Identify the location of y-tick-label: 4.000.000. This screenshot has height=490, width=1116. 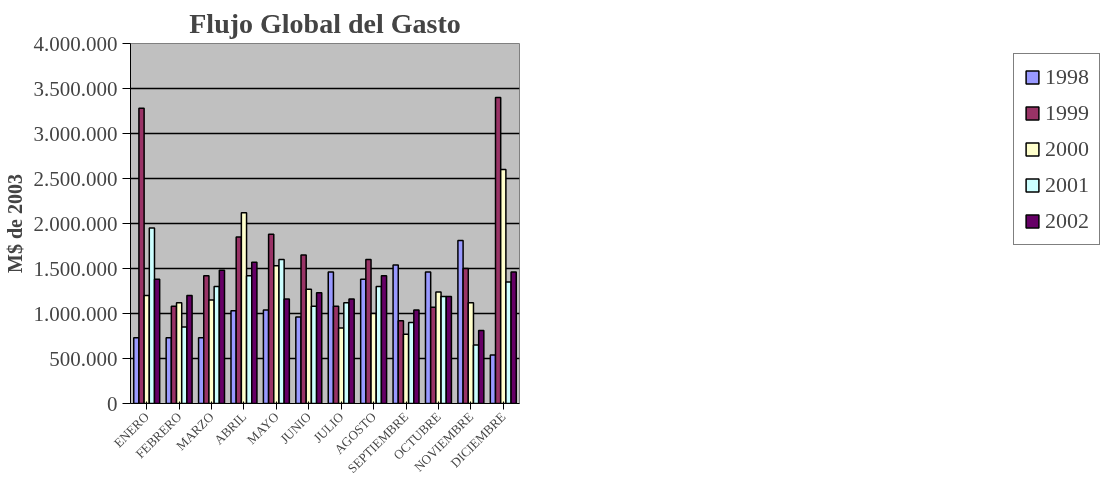
(75, 43).